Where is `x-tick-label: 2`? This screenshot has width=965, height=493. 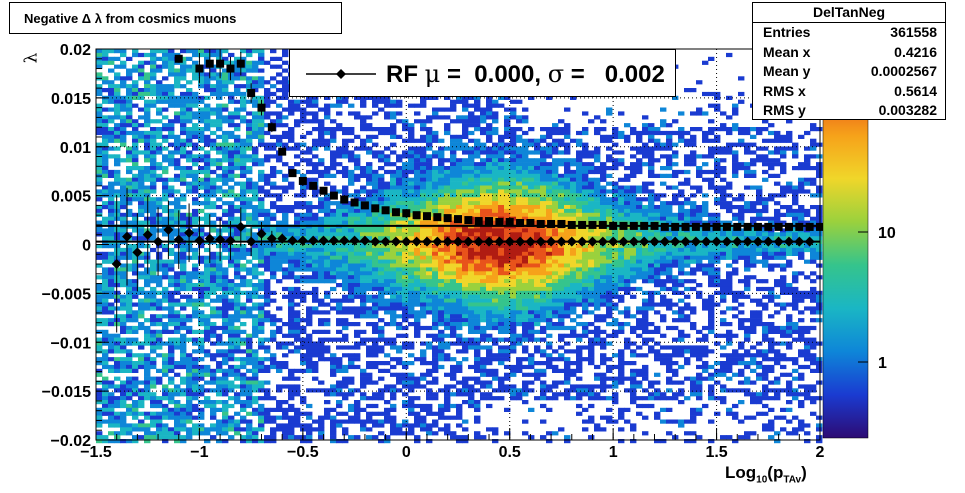
x-tick-label: 2 is located at coordinates (820, 452).